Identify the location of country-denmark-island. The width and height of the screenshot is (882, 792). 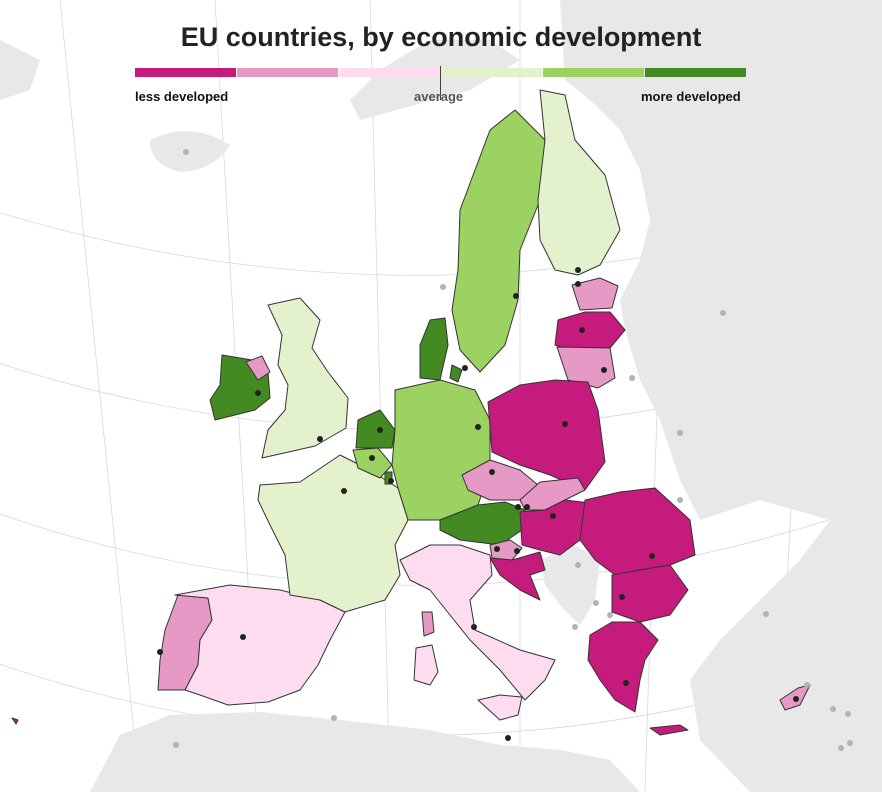
(456, 373).